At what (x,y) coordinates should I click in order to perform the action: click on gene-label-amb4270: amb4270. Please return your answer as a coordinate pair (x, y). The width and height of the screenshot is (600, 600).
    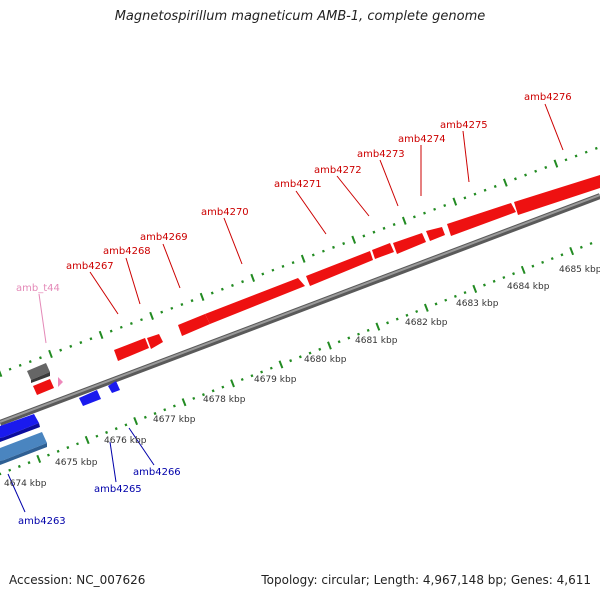
    Looking at the image, I should click on (225, 212).